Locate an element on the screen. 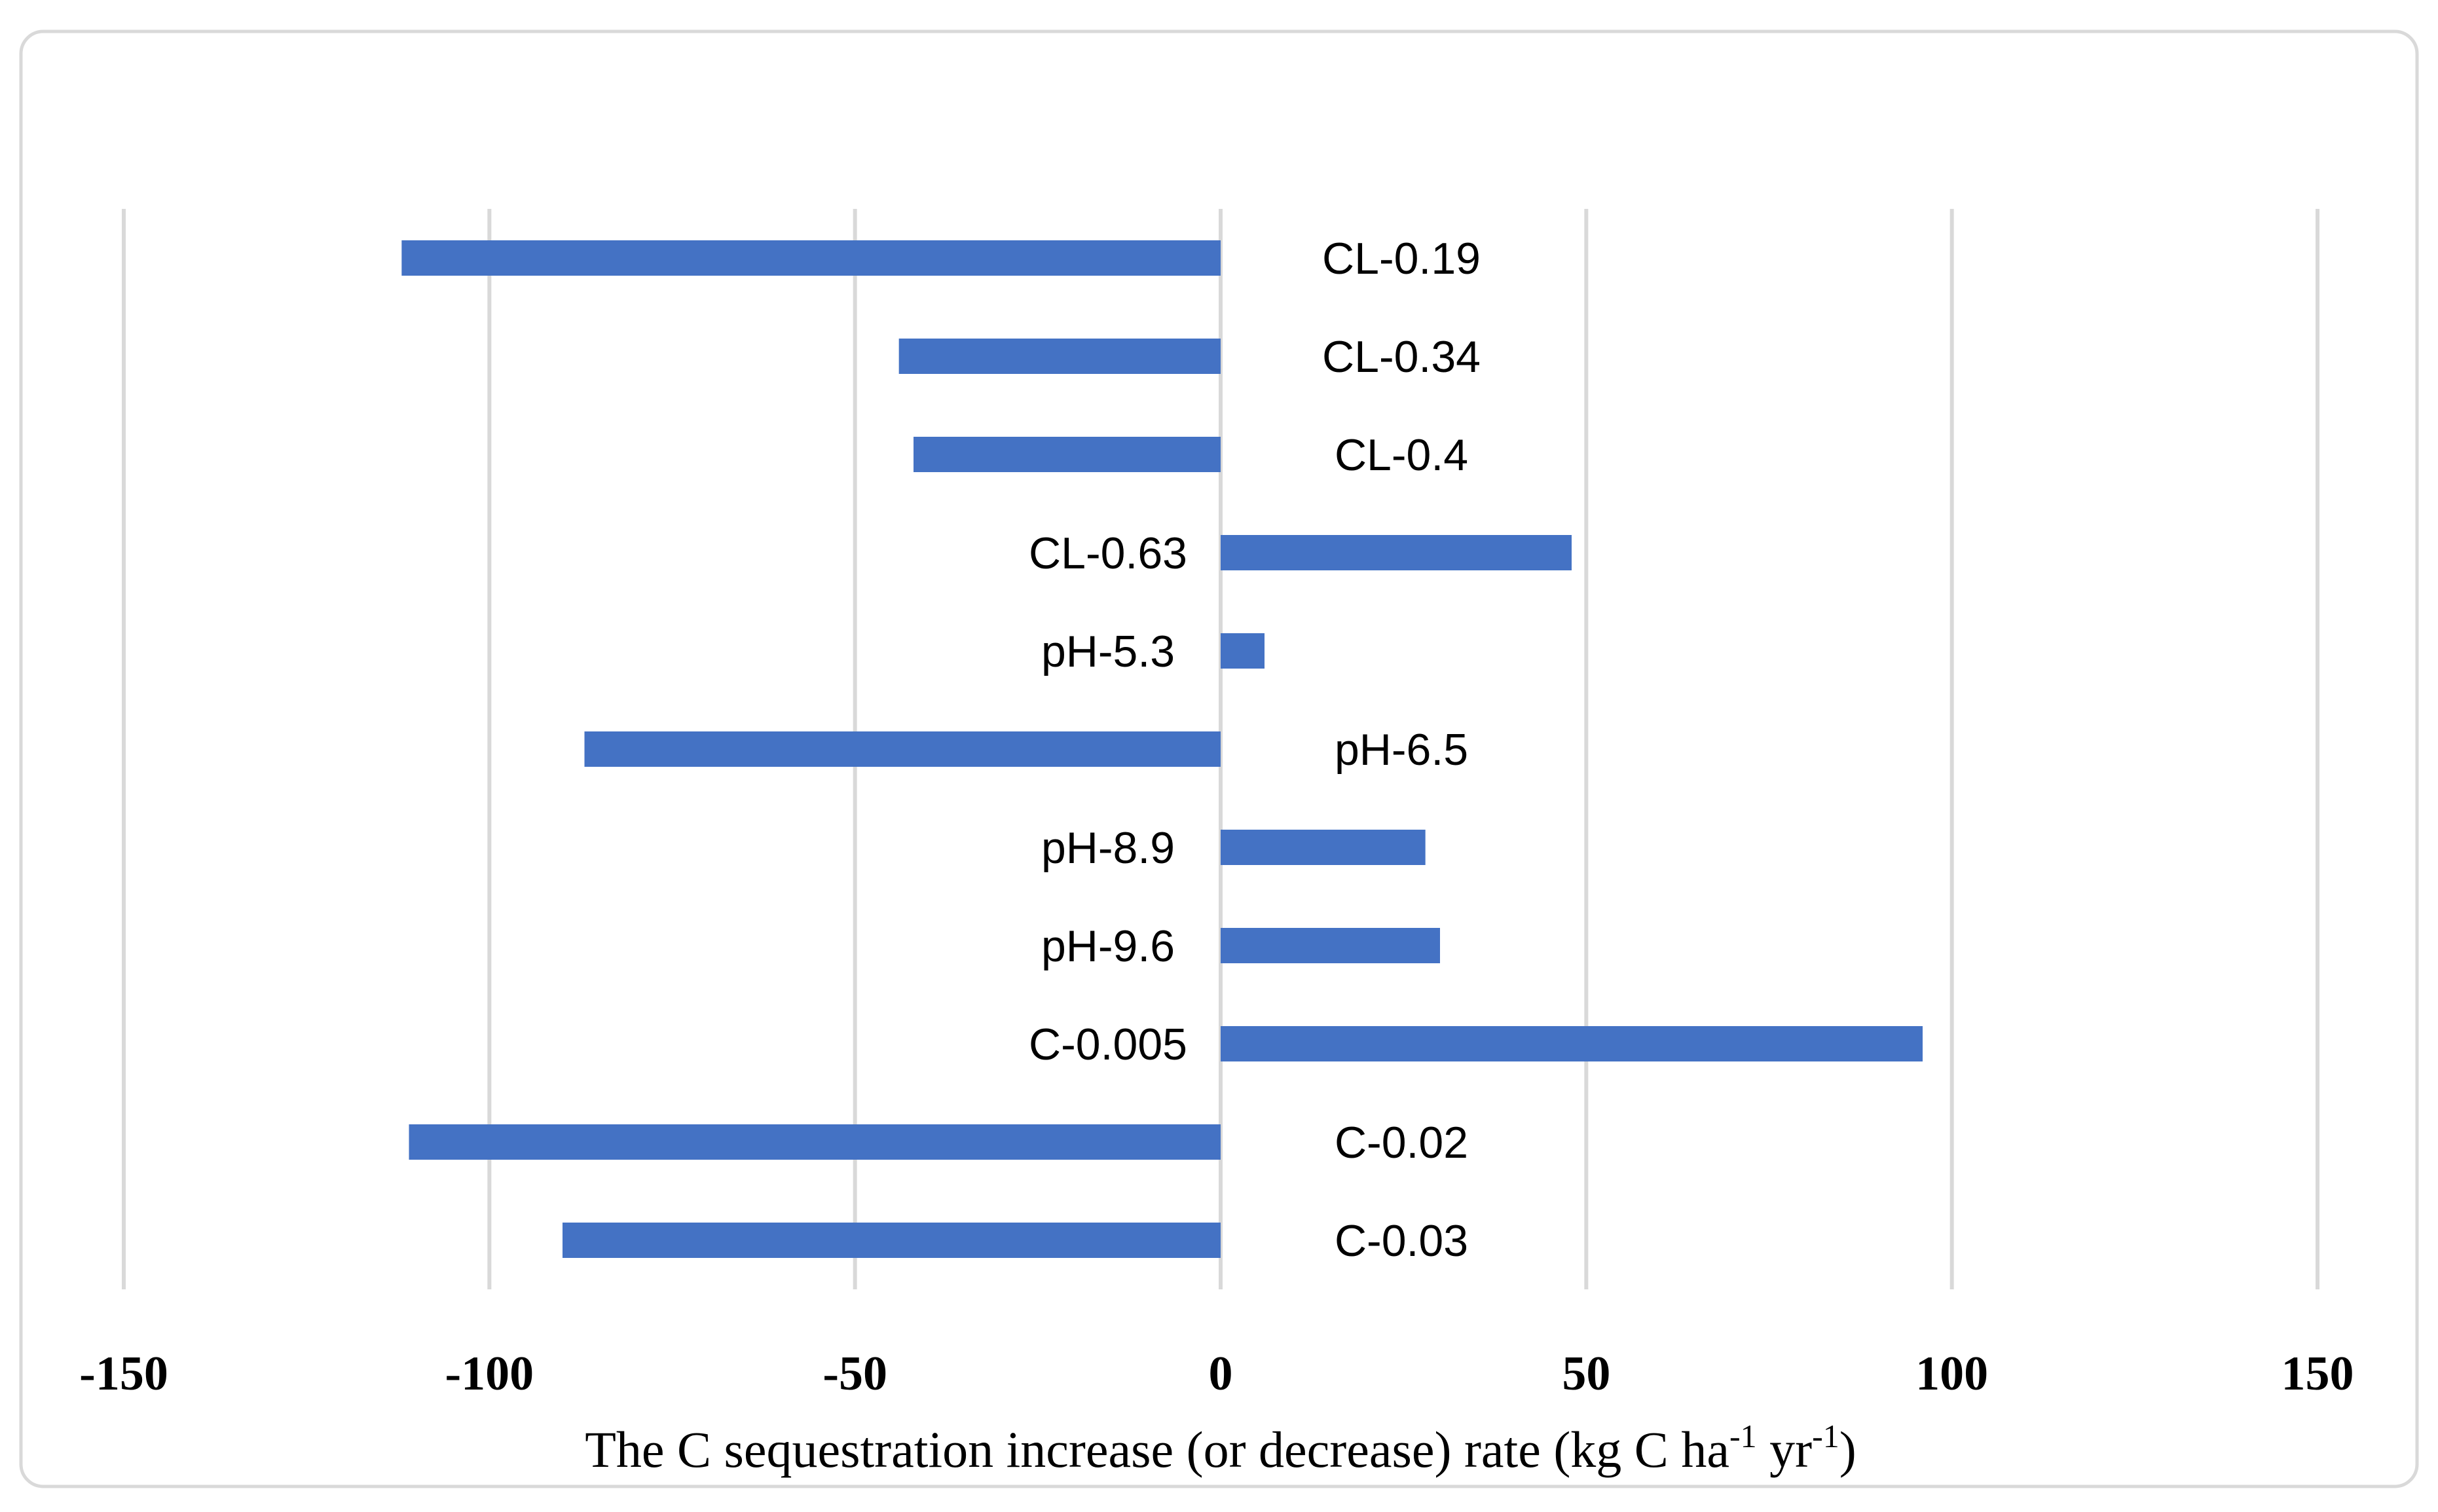 This screenshot has height=1512, width=2438. x-tick-label: 100 is located at coordinates (1951, 1374).